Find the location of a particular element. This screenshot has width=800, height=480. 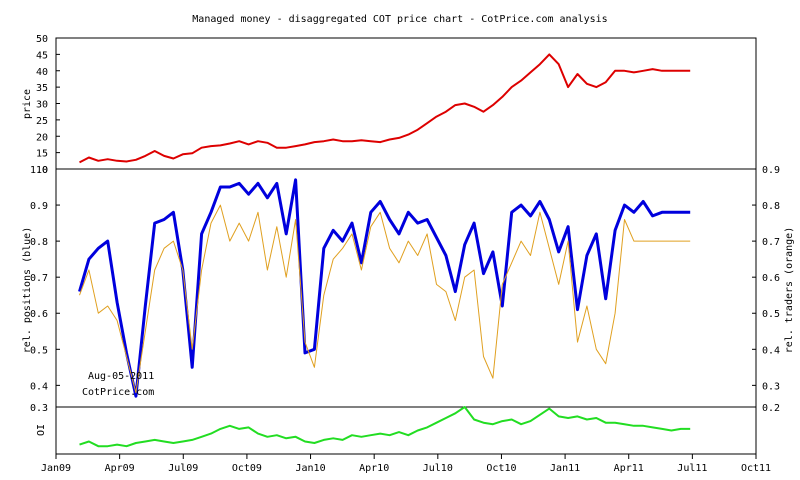

y-tick-label: 0.7 is located at coordinates (39, 278).